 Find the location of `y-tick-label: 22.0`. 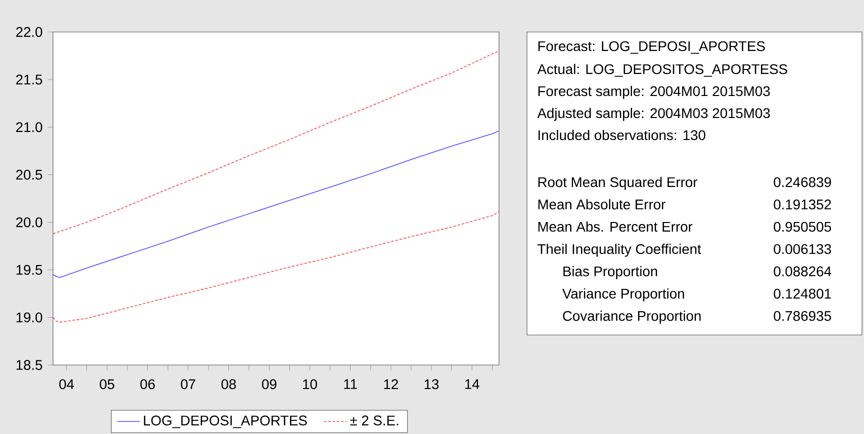

y-tick-label: 22.0 is located at coordinates (29, 32).